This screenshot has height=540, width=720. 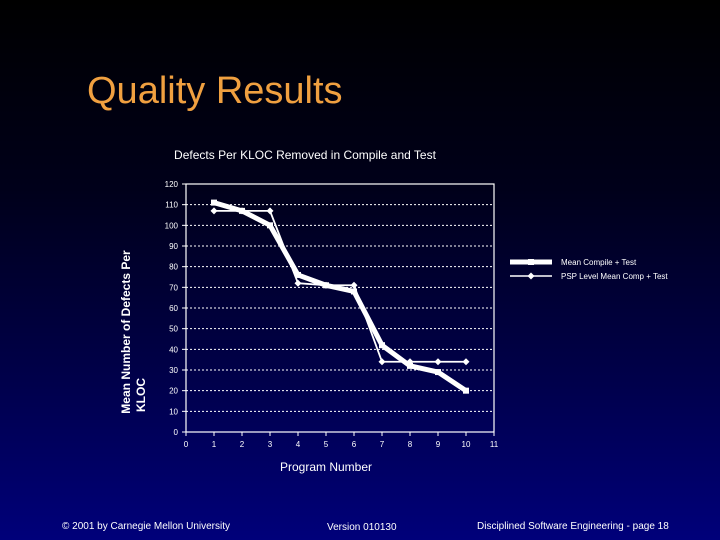 I want to click on y-tick-label: 120, so click(x=172, y=184).